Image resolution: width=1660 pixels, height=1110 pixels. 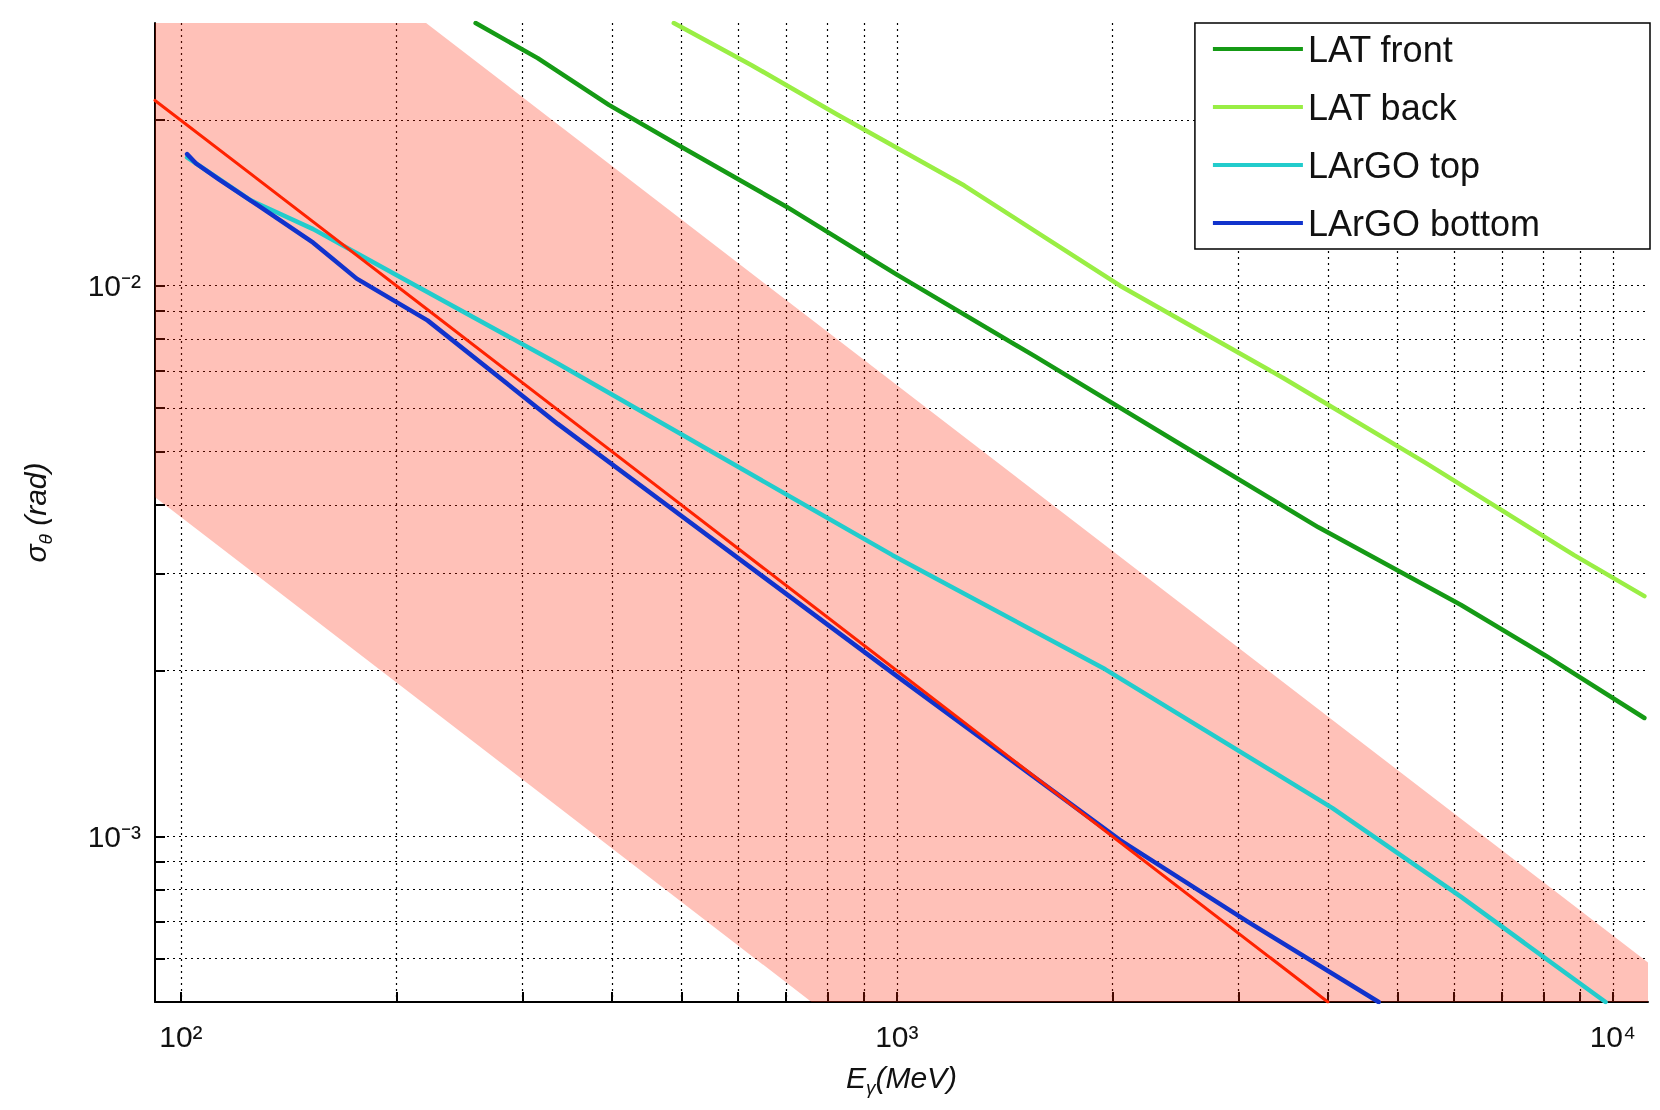 I want to click on y-tick-label: 10⁻³, so click(x=114, y=836).